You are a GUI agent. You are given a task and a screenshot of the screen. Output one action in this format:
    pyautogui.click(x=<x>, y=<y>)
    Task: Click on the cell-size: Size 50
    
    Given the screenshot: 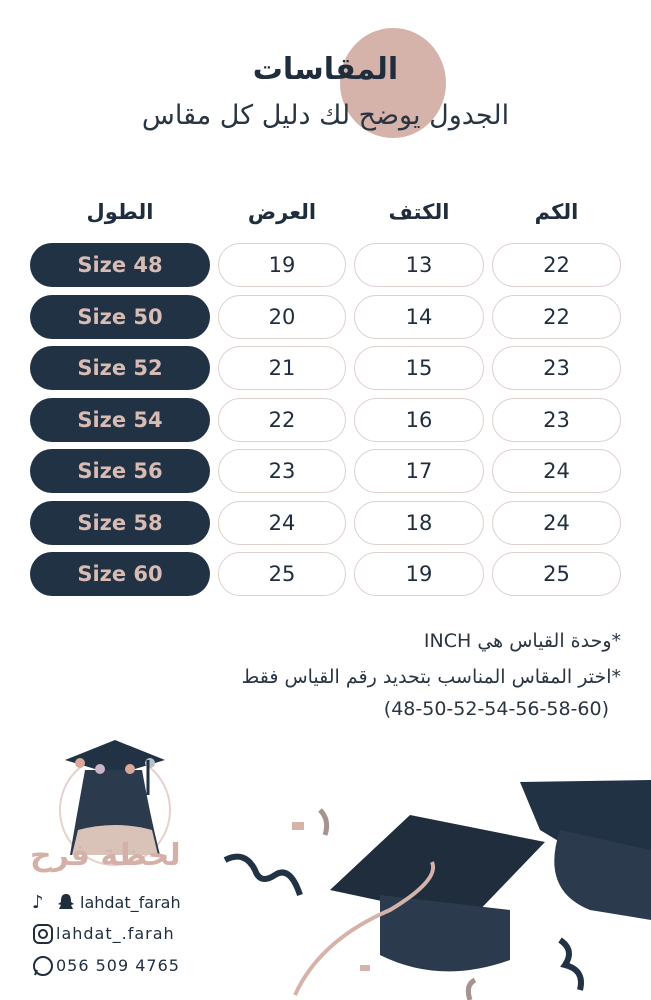 What is the action you would take?
    pyautogui.click(x=120, y=316)
    